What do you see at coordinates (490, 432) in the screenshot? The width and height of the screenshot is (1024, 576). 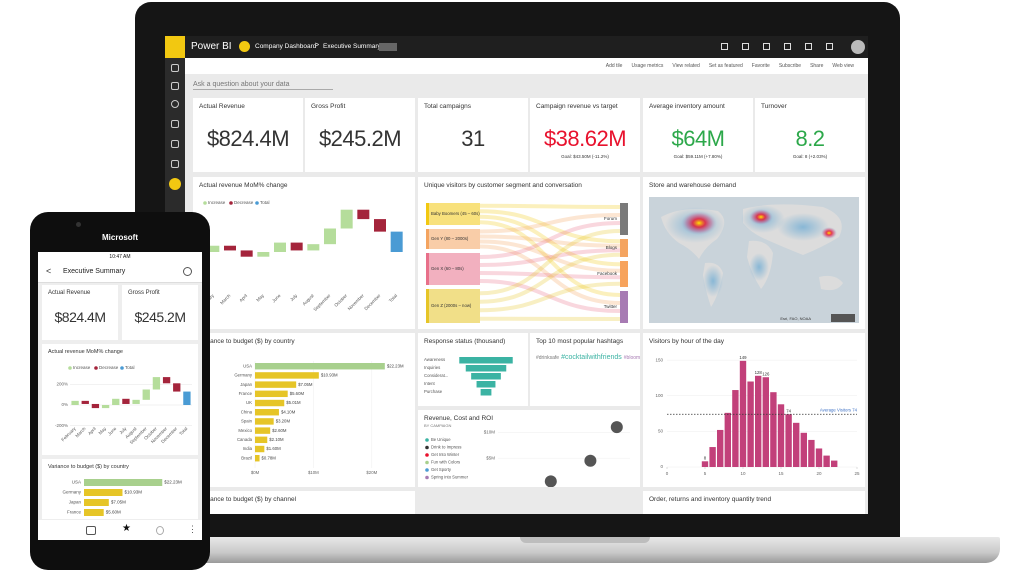 I see `y-tick-label: $10M` at bounding box center [490, 432].